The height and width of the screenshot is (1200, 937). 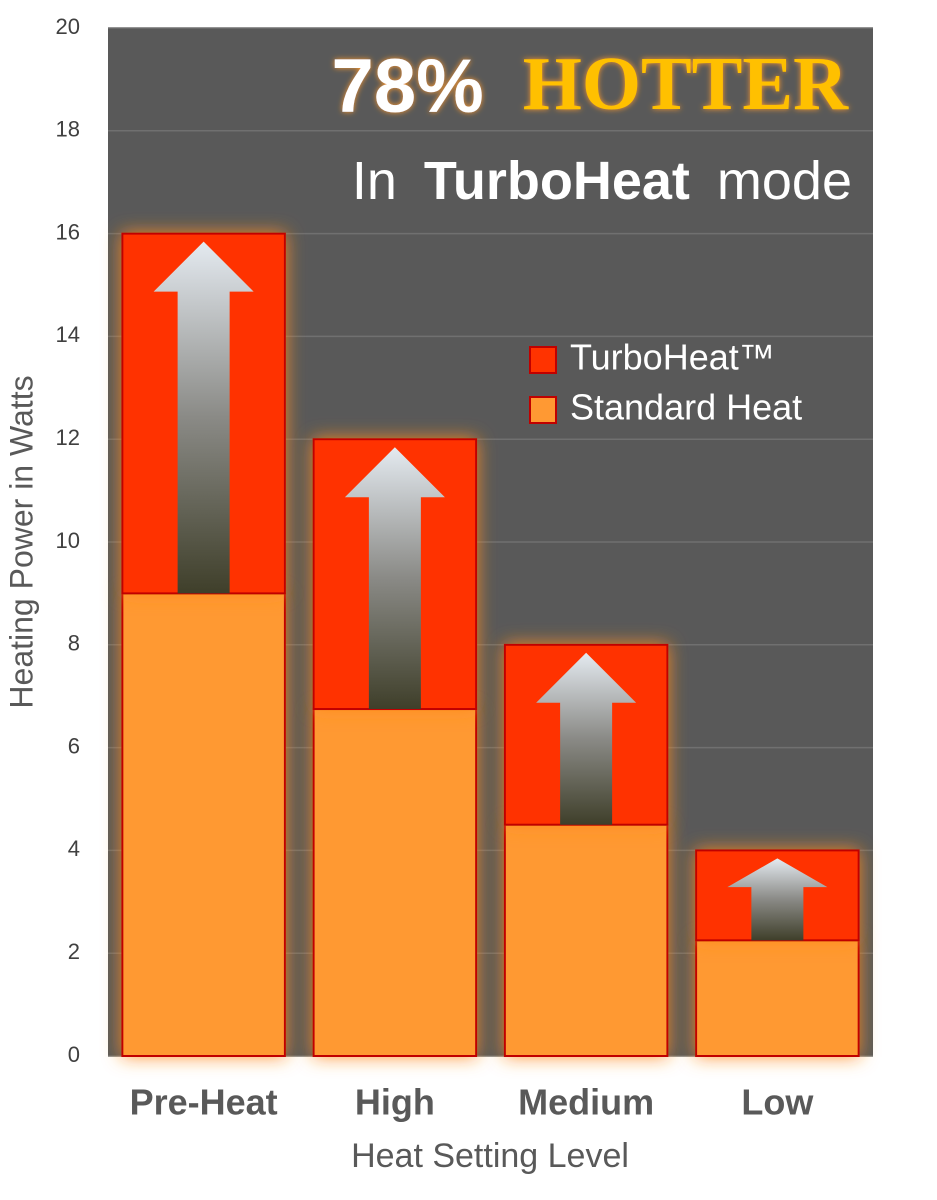 I want to click on y-tick-label: 12, so click(x=68, y=437).